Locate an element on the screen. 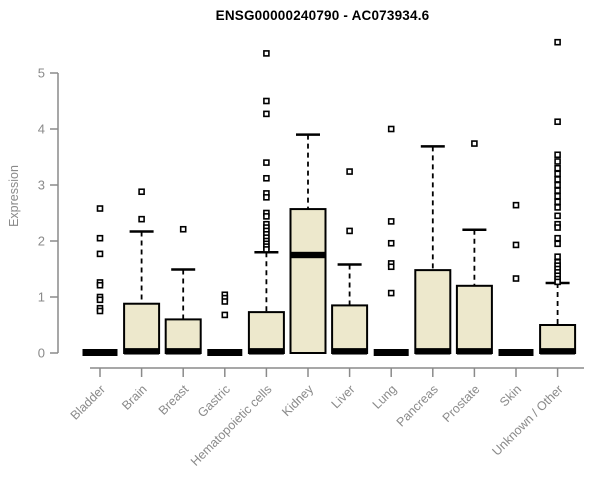  y-tick-label: 2 is located at coordinates (41, 241).